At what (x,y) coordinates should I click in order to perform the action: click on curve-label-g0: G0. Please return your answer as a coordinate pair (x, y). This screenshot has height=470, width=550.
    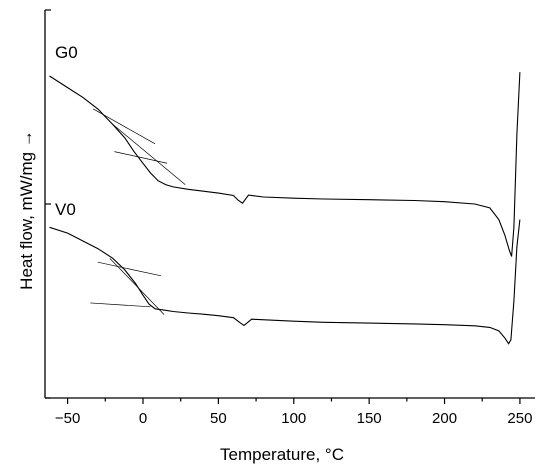
    Looking at the image, I should click on (66, 52).